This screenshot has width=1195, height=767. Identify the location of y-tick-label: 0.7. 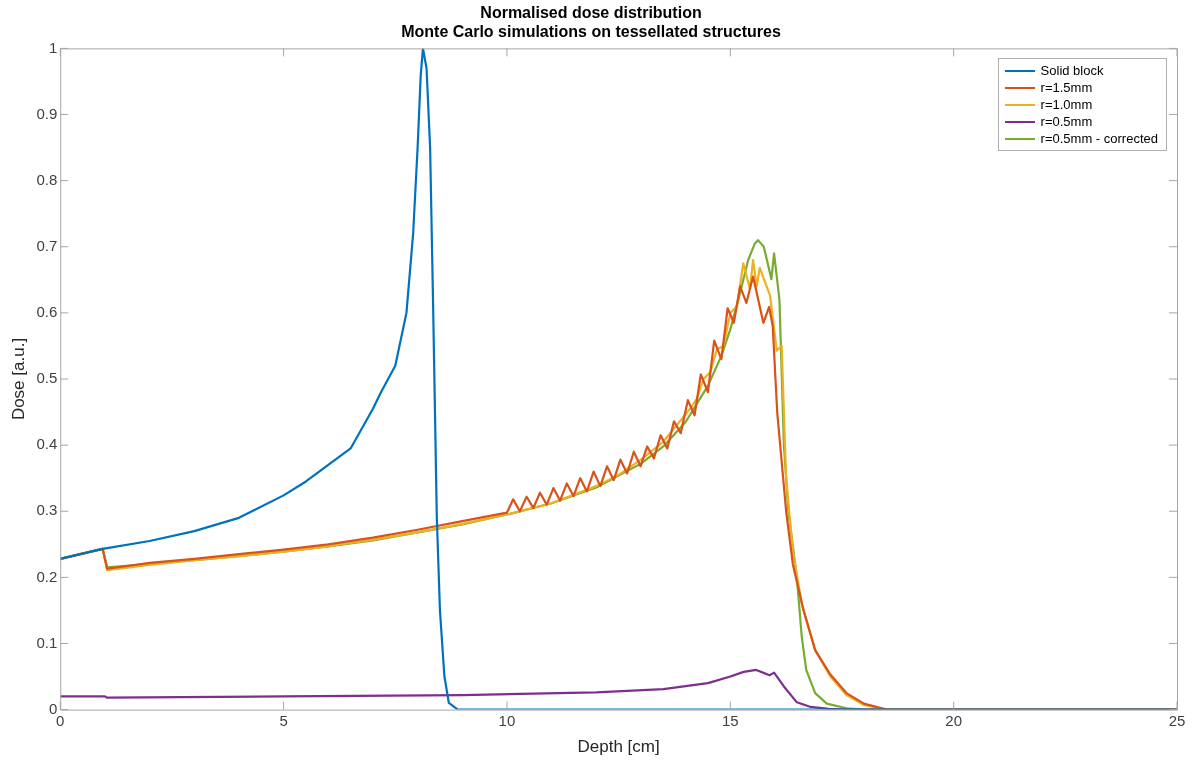
(47, 245).